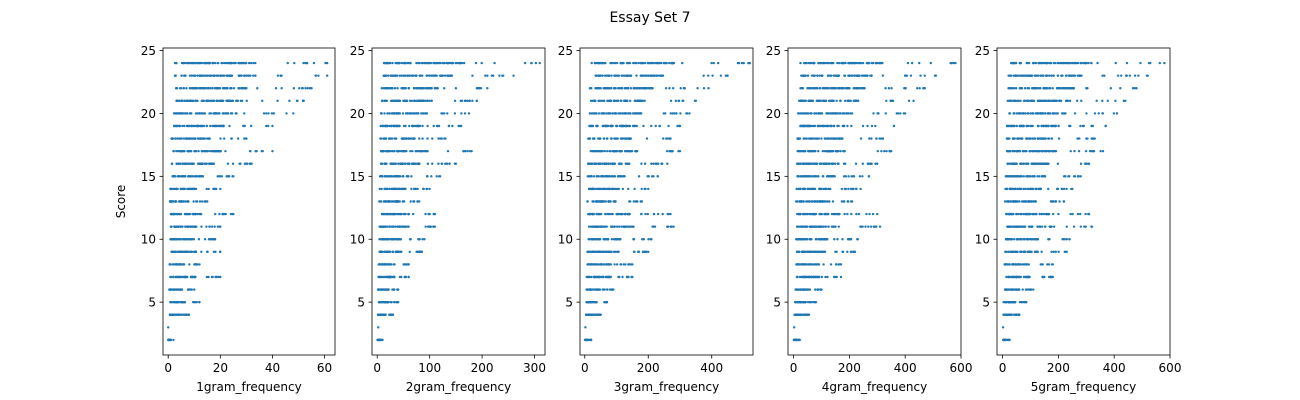 The height and width of the screenshot is (400, 1300). Describe the element at coordinates (773, 177) in the screenshot. I see `y-tick-label: 15` at that location.